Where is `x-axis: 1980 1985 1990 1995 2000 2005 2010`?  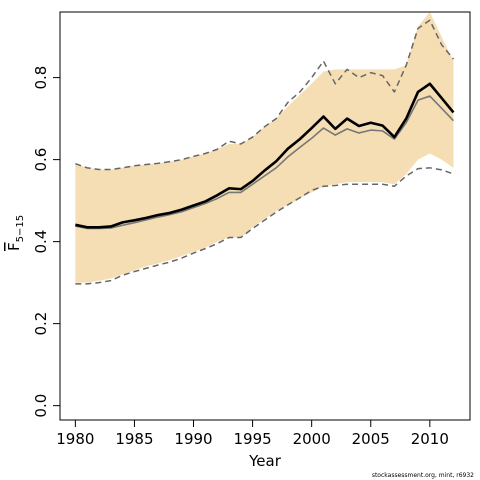 x-axis: 1980 1985 1990 1995 2000 2005 2010 is located at coordinates (252, 433).